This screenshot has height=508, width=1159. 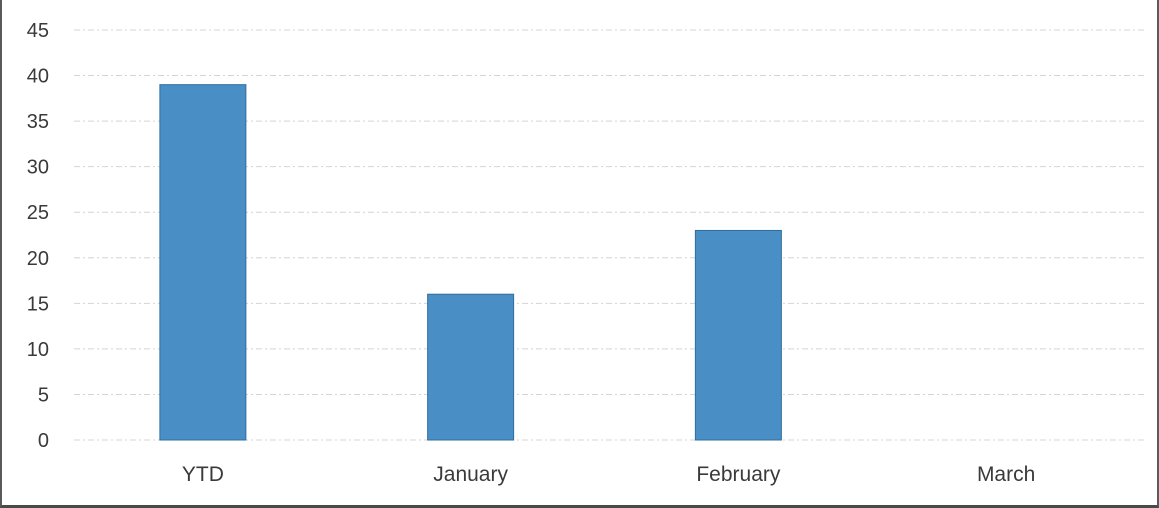 I want to click on y-tick-label: 30, so click(x=38, y=168).